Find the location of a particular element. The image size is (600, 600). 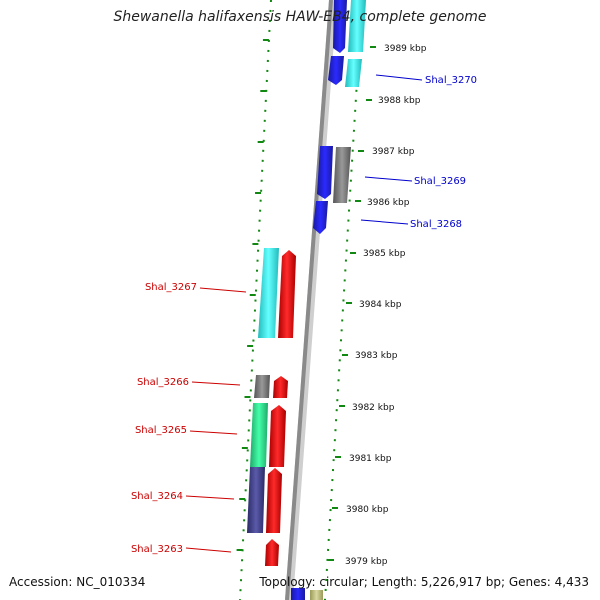

tick-3988: 3988 kbp is located at coordinates (393, 101).